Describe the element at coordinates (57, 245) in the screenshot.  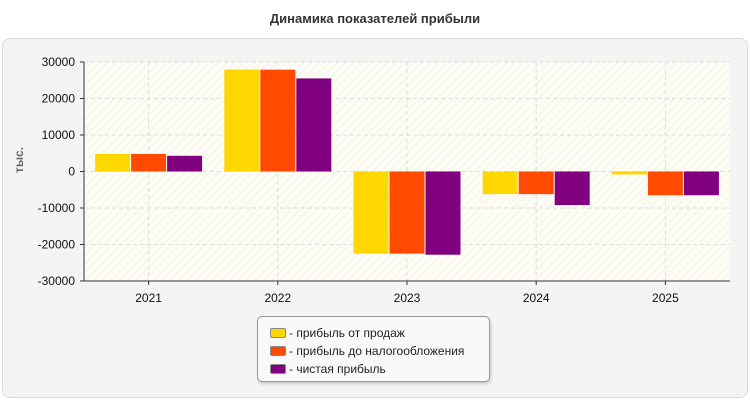
I see `y-tick-label: -20000` at that location.